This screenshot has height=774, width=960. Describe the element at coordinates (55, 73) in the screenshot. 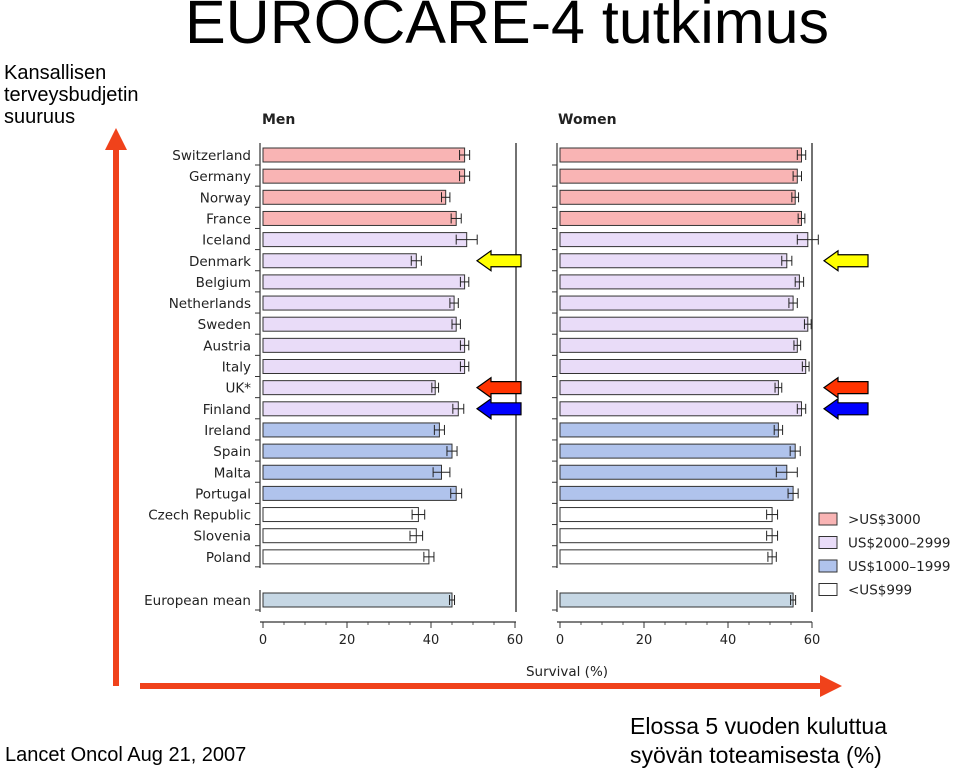

I see `budget-axis-label-line: Kansallisen` at that location.